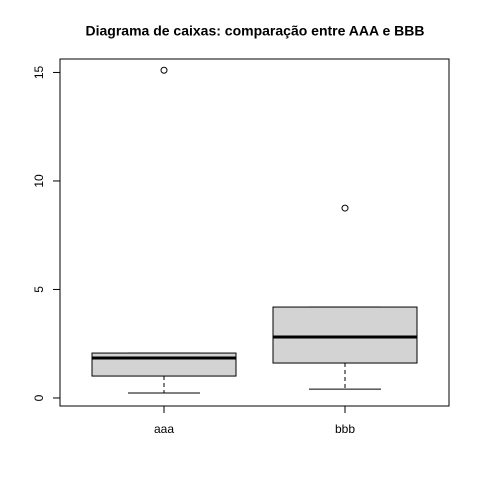 The image size is (480, 480). Describe the element at coordinates (345, 429) in the screenshot. I see `x-tick-label: bbb` at that location.